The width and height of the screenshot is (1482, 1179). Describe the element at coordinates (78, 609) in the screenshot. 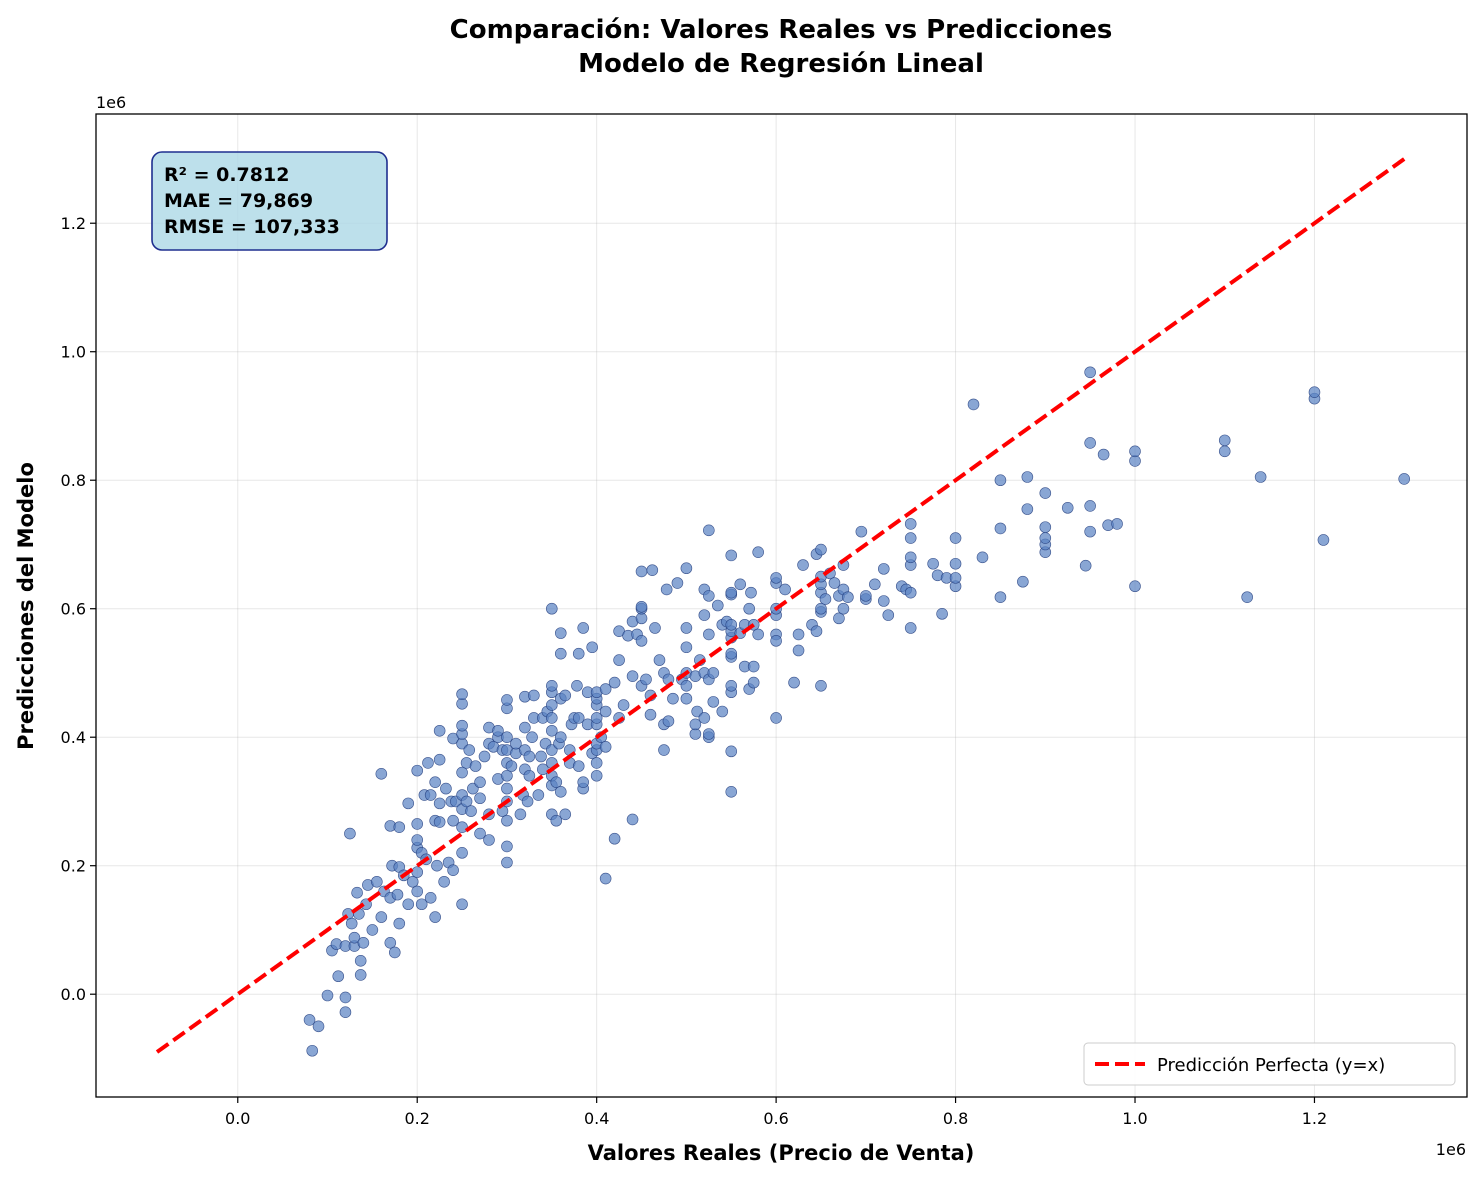

I see `y-axis-ticks: 0.0 0.2 0.4 0.6 0.8 1.0 1.2` at that location.